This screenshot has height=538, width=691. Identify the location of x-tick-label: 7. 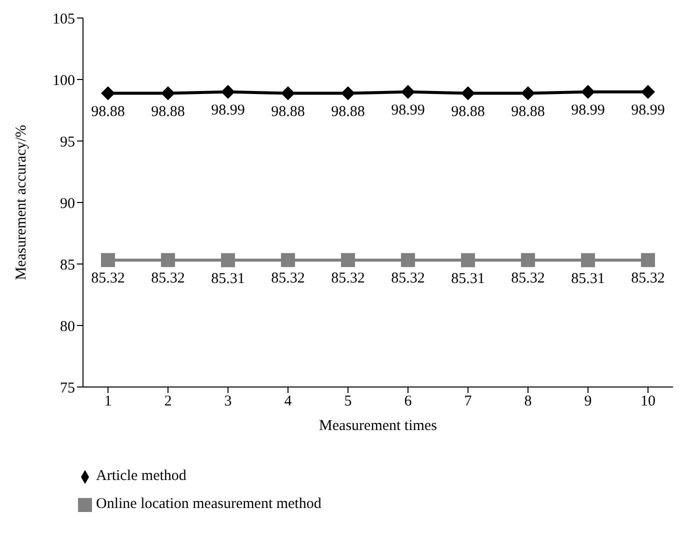
(468, 402).